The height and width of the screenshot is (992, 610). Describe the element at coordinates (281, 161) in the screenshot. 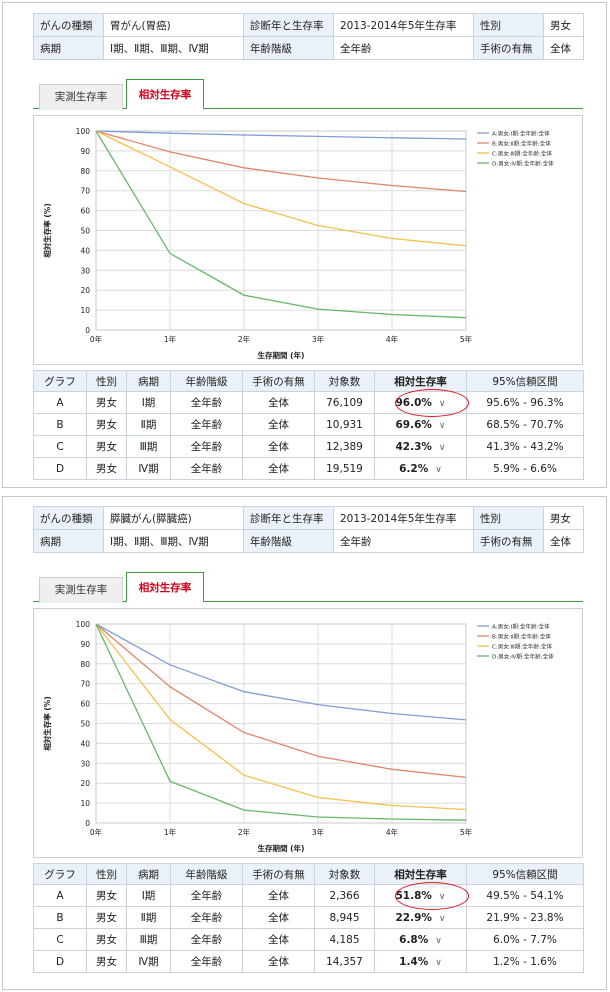

I see `series-line-b` at that location.